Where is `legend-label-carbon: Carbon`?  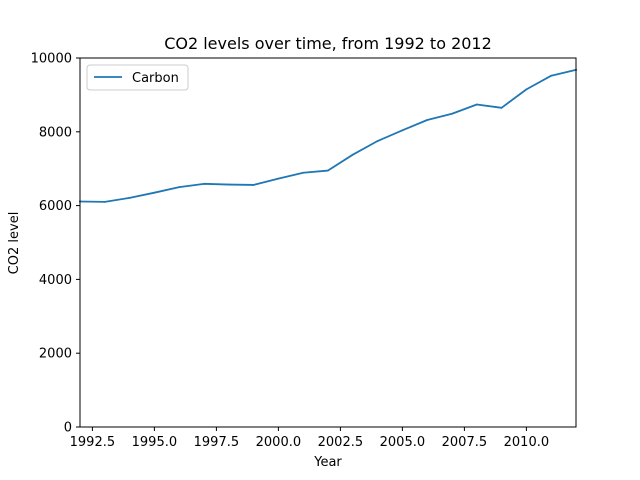 legend-label-carbon: Carbon is located at coordinates (155, 78).